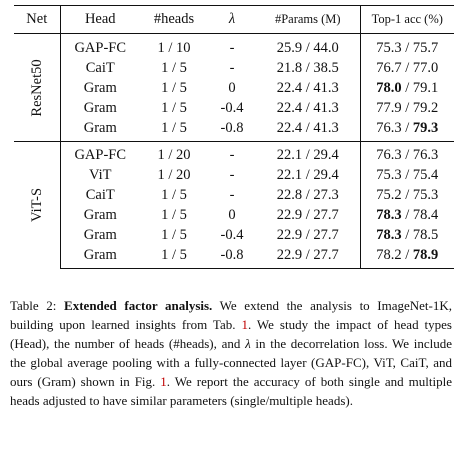 The image size is (461, 449). Describe the element at coordinates (425, 68) in the screenshot. I see `acc-multi: 77.0` at that location.